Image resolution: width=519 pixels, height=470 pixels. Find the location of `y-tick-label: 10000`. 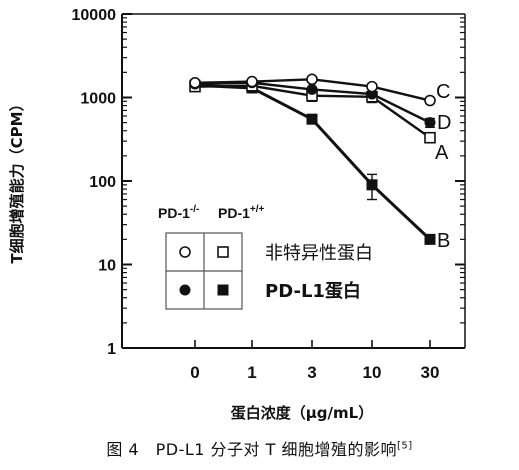

y-tick-label: 10000 is located at coordinates (94, 15).